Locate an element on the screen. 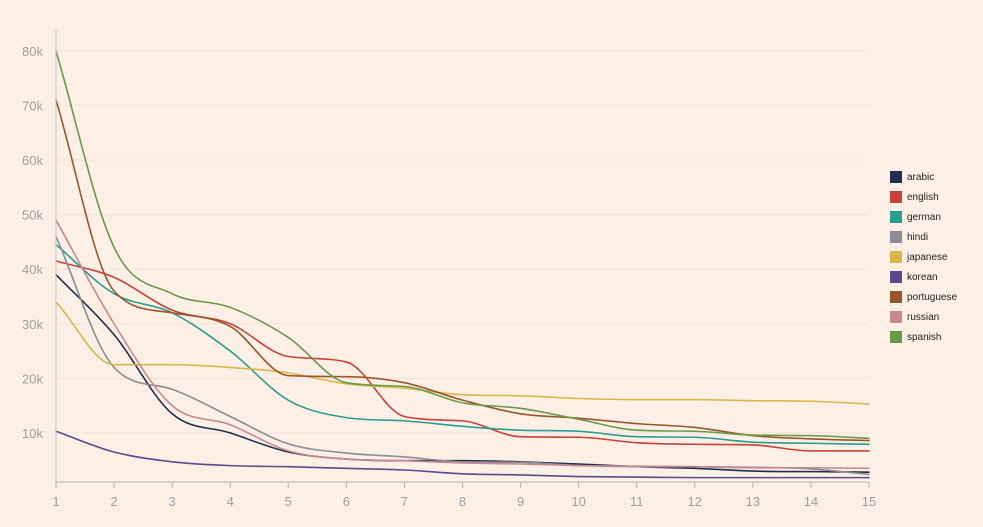 The width and height of the screenshot is (983, 527). x-tick-label: 15 is located at coordinates (869, 501).